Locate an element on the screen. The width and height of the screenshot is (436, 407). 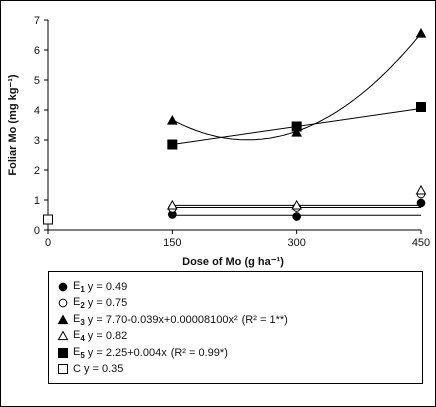
legend-equation: y = 2.25+0.004x is located at coordinates (127, 352).